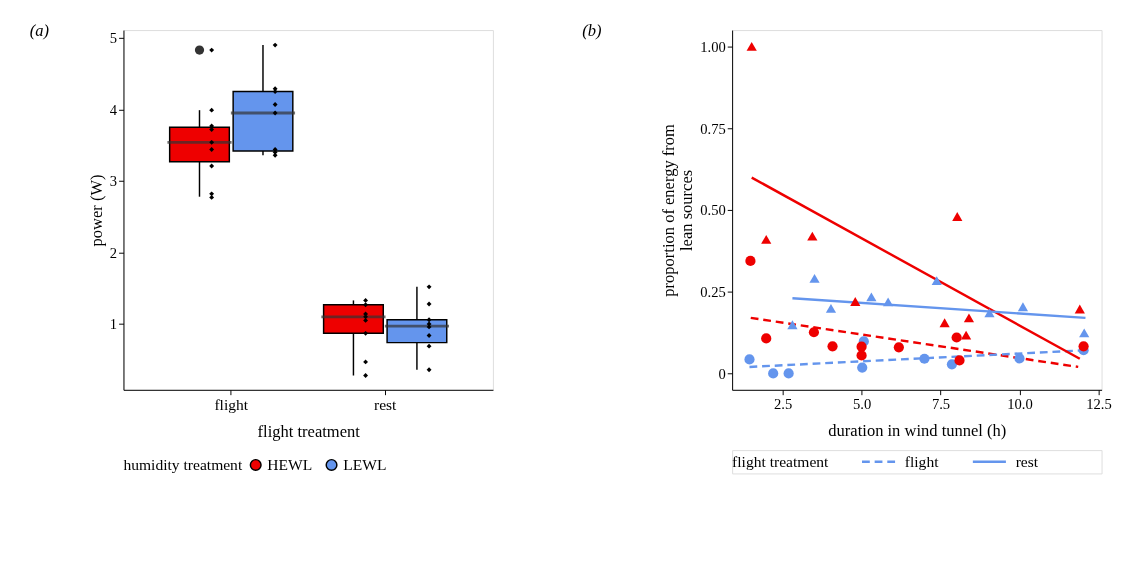  What do you see at coordinates (722, 373) in the screenshot?
I see `y-tick-label: 0` at bounding box center [722, 373].